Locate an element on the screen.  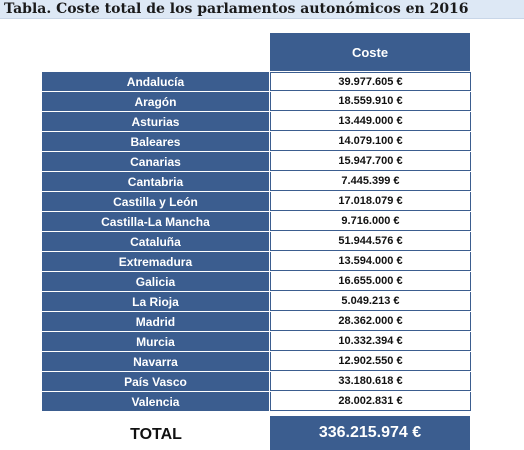
cost-cell: 13.594.000 € is located at coordinates (370, 261).